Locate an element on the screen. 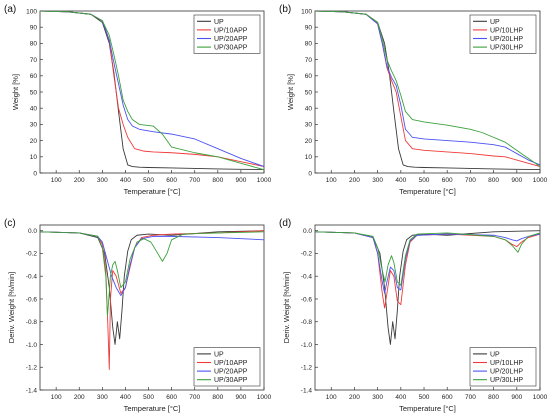  y-tick-label: 0 is located at coordinates (310, 173).